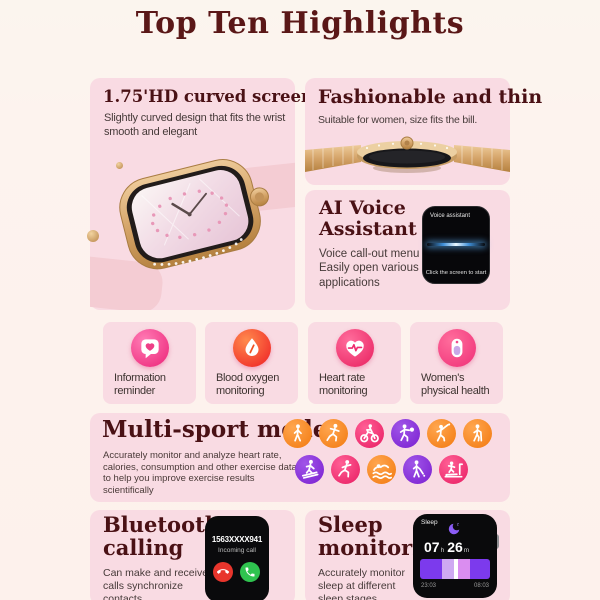 This screenshot has width=600, height=600. What do you see at coordinates (477, 433) in the screenshot?
I see `hiking-icon` at bounding box center [477, 433].